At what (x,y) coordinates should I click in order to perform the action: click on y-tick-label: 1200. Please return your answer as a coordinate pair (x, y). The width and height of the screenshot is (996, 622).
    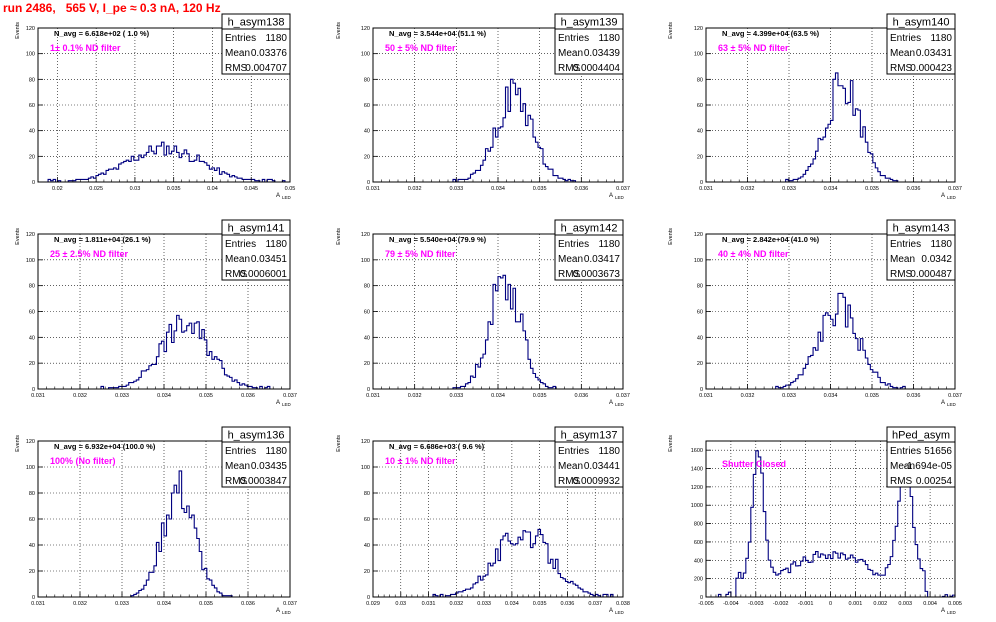
    Looking at the image, I should click on (697, 488).